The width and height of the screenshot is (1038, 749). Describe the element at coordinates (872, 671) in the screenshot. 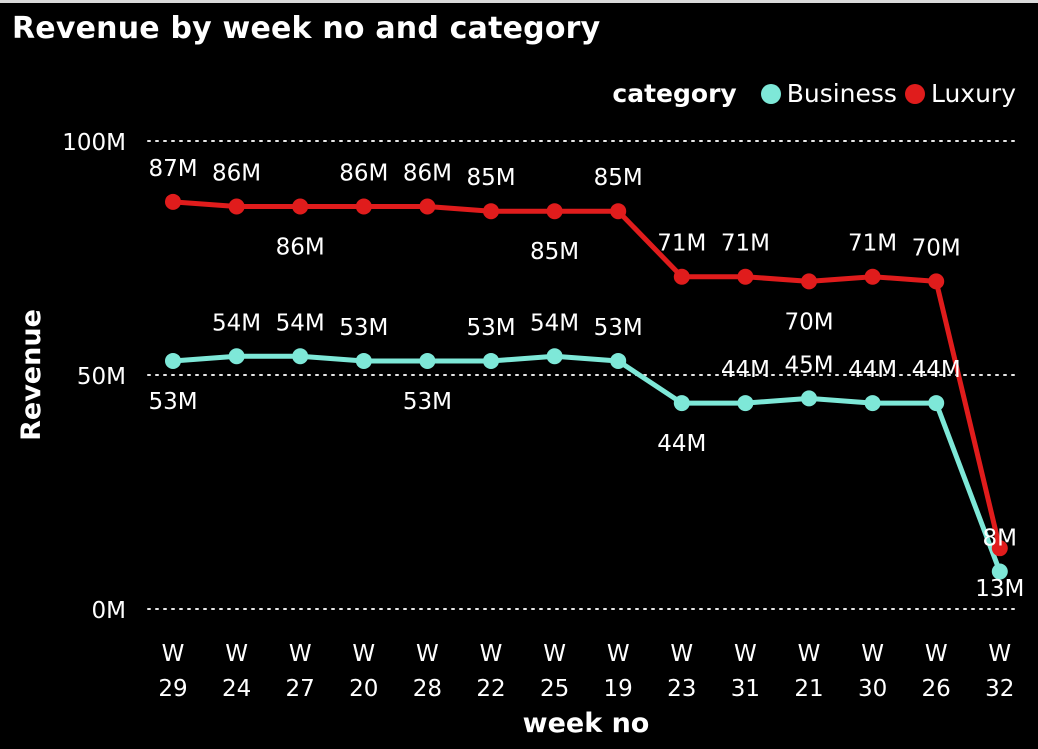

I see `x-tick-label: W 30` at that location.